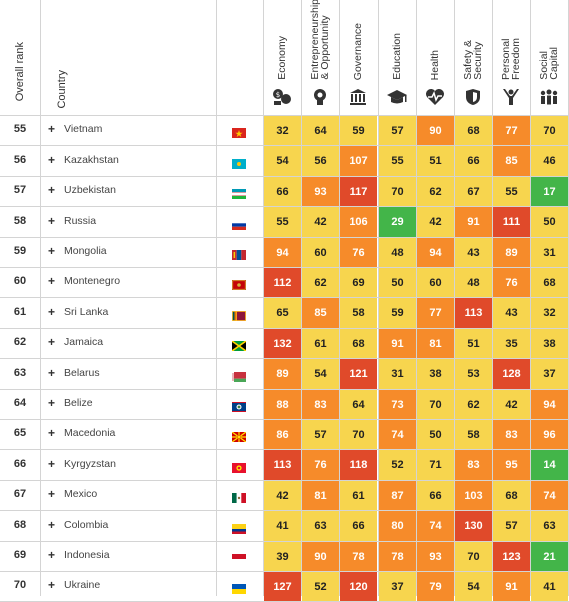 The image size is (569, 602). What do you see at coordinates (239, 222) in the screenshot?
I see `flag-ru-icon` at bounding box center [239, 222].